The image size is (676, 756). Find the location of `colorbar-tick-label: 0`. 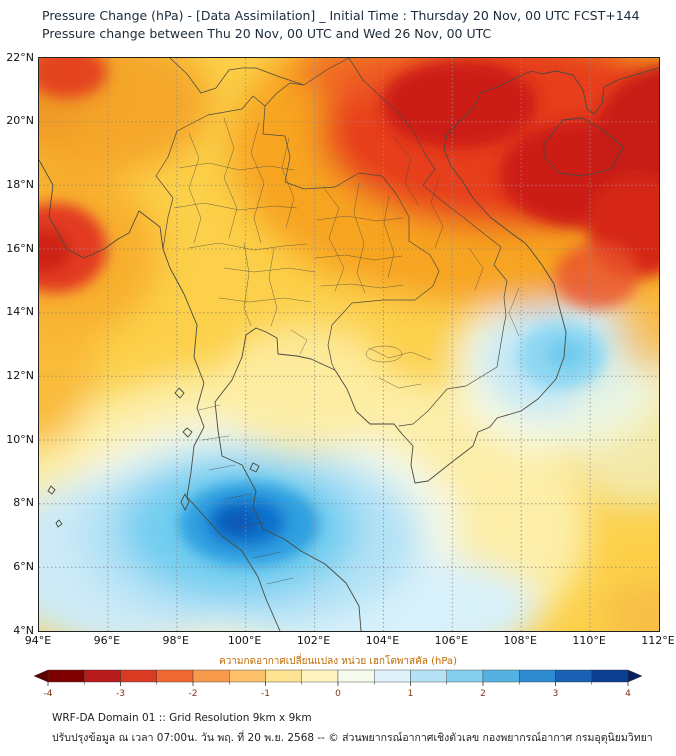

colorbar-tick-label: 0 is located at coordinates (338, 694).